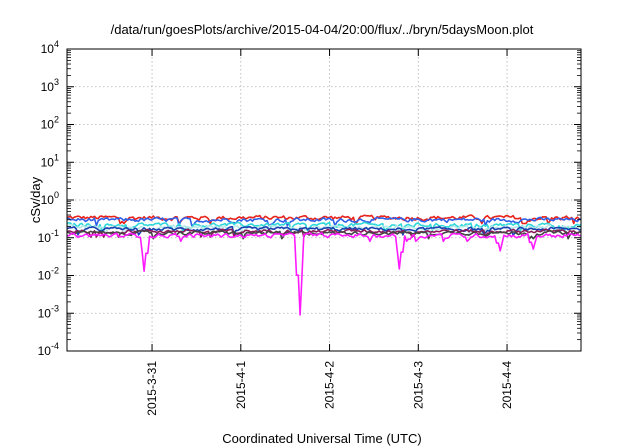 The image size is (640, 448). Describe the element at coordinates (418, 385) in the screenshot. I see `x-tick-label: 2015-4-3` at that location.